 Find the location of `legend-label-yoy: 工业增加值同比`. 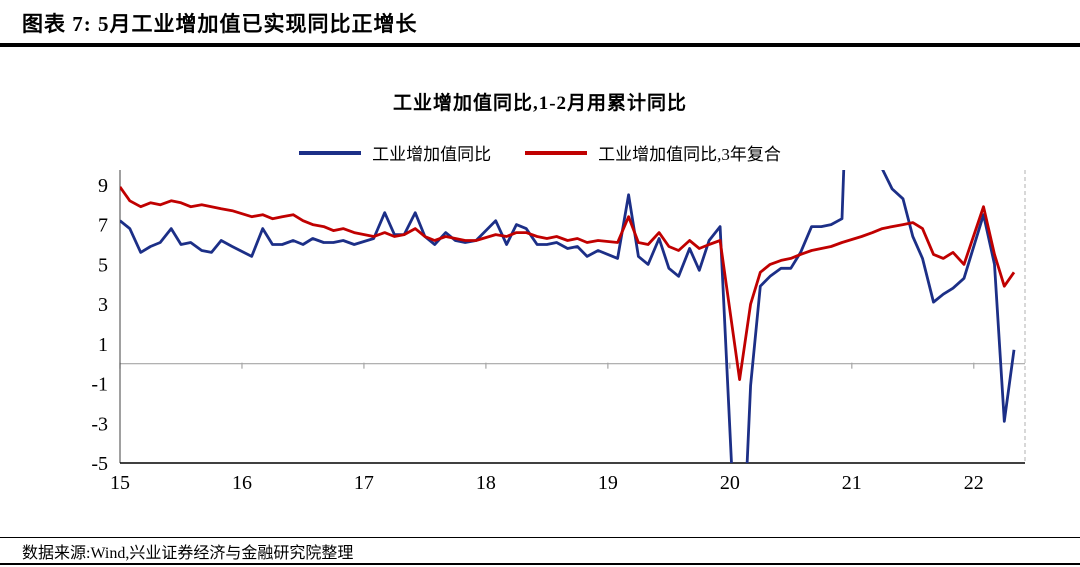

legend-label-yoy: 工业增加值同比 is located at coordinates (432, 154).